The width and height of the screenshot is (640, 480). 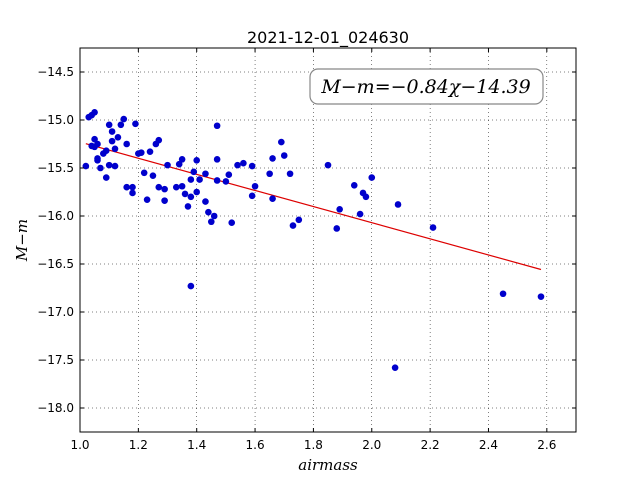 I want to click on y-tick-label: −15.5, so click(x=55, y=168).